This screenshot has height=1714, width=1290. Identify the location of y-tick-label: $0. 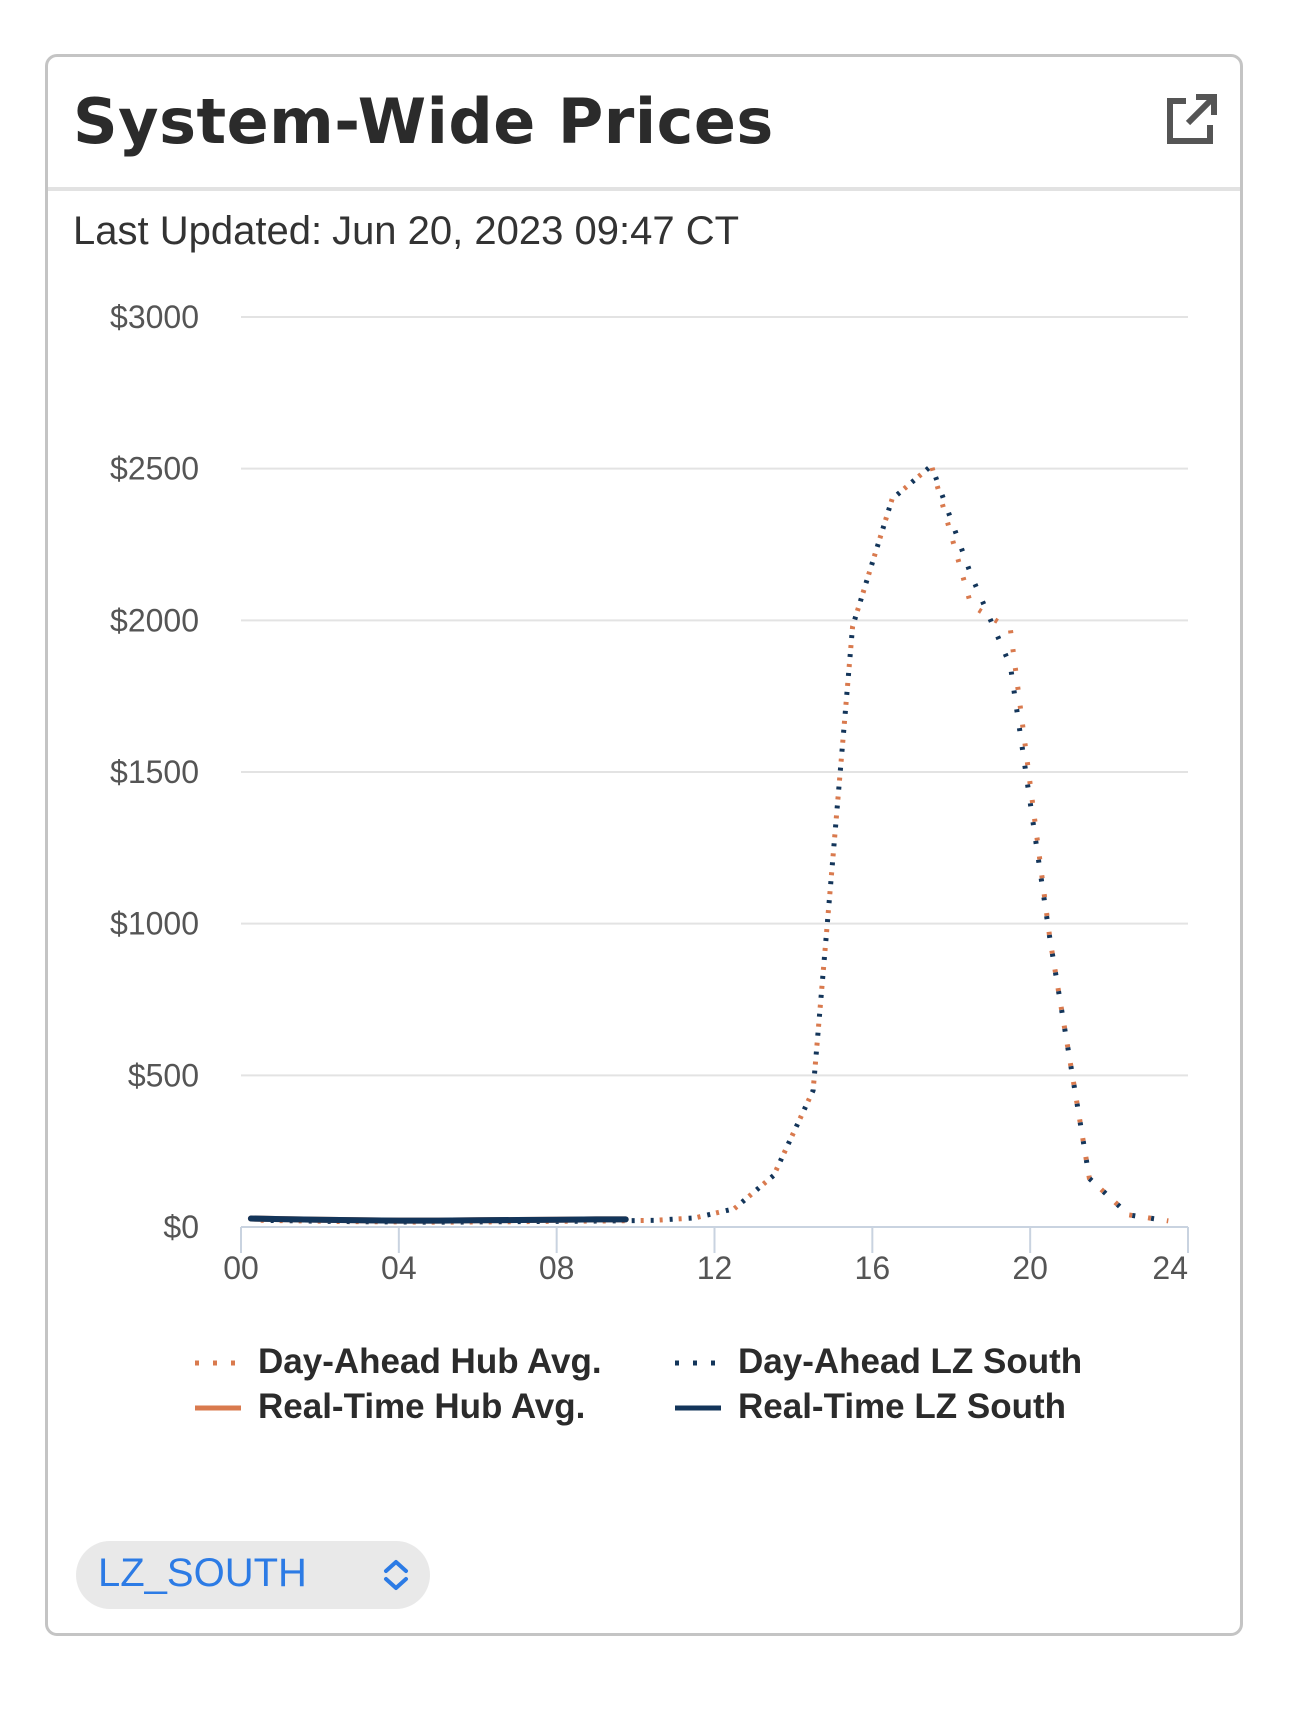
(181, 1227).